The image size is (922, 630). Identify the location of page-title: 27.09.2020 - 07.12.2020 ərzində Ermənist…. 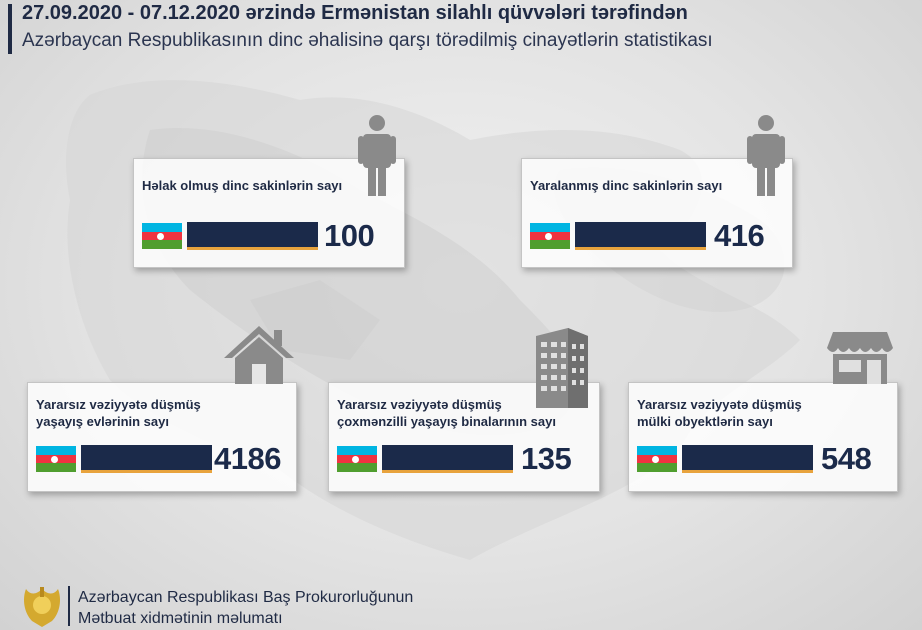
(355, 13).